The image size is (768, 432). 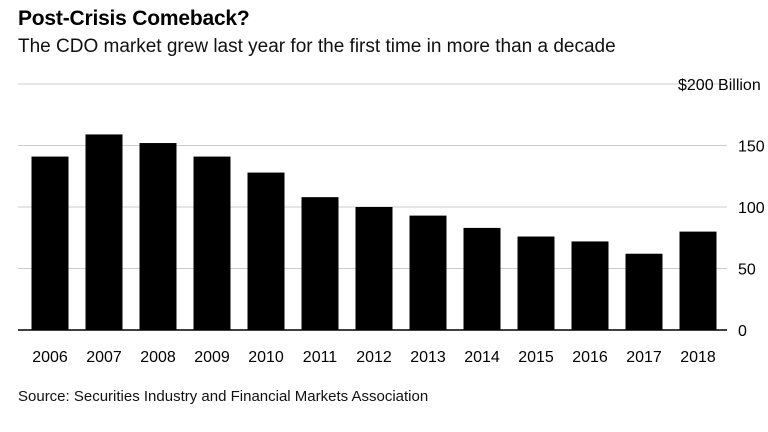 What do you see at coordinates (266, 357) in the screenshot?
I see `x-tick-label: 2010` at bounding box center [266, 357].